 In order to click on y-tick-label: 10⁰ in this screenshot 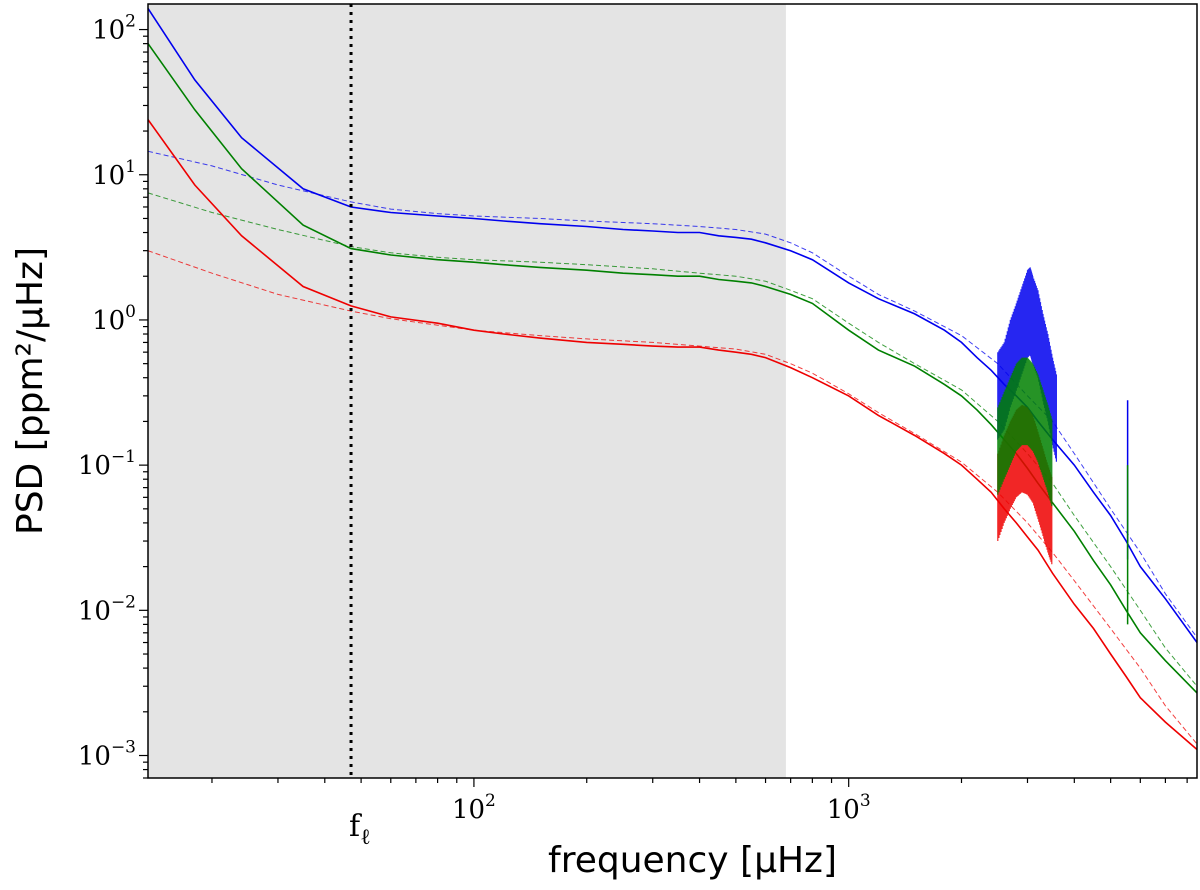, I will do `click(114, 319)`.